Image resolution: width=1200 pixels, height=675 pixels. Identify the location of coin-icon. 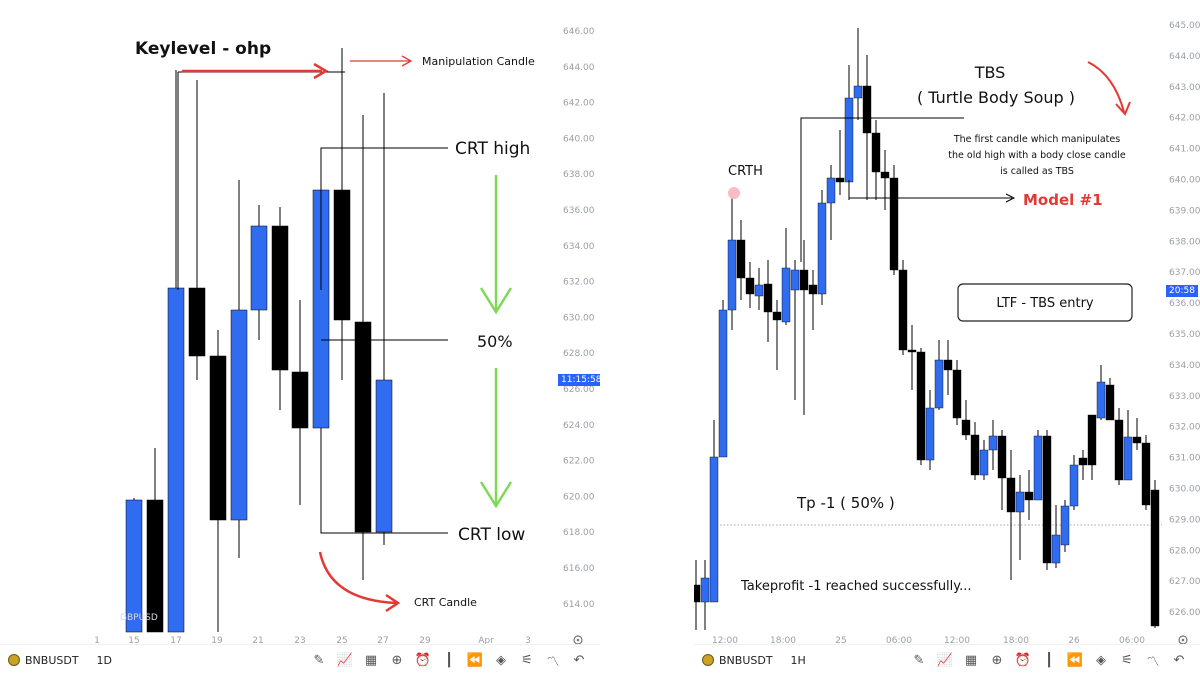
(14, 660).